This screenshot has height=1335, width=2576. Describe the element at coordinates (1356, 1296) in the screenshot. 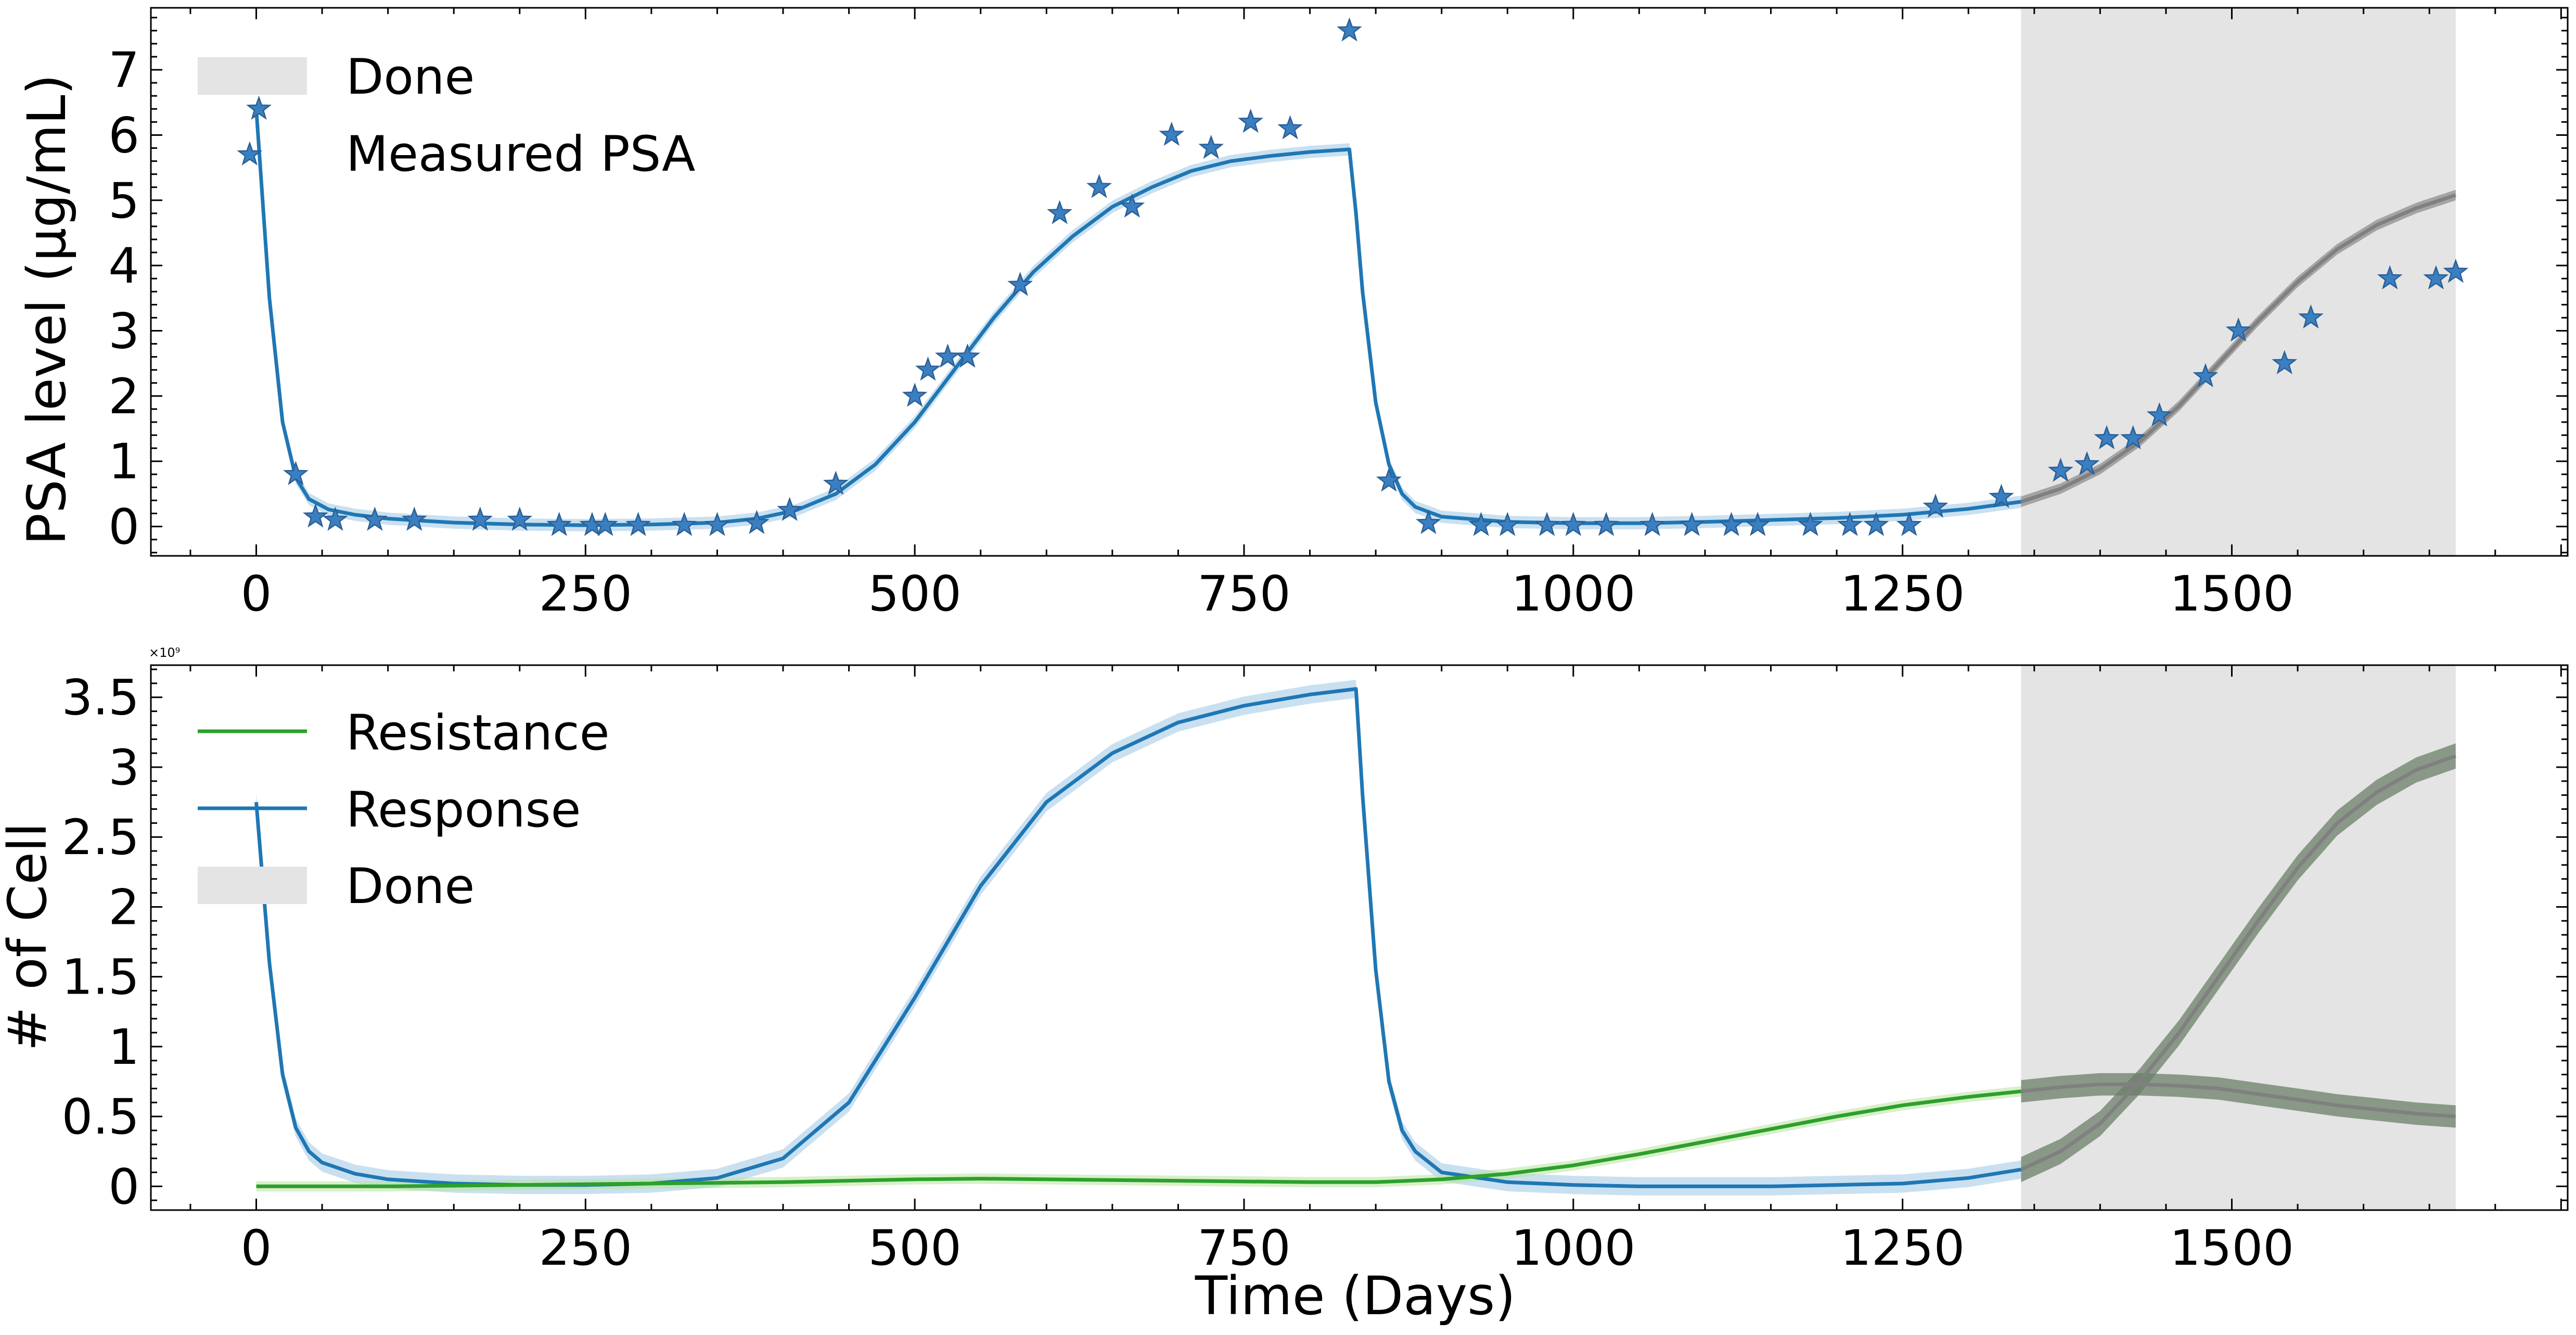

I see `x-axis-label: Time (Days)` at that location.